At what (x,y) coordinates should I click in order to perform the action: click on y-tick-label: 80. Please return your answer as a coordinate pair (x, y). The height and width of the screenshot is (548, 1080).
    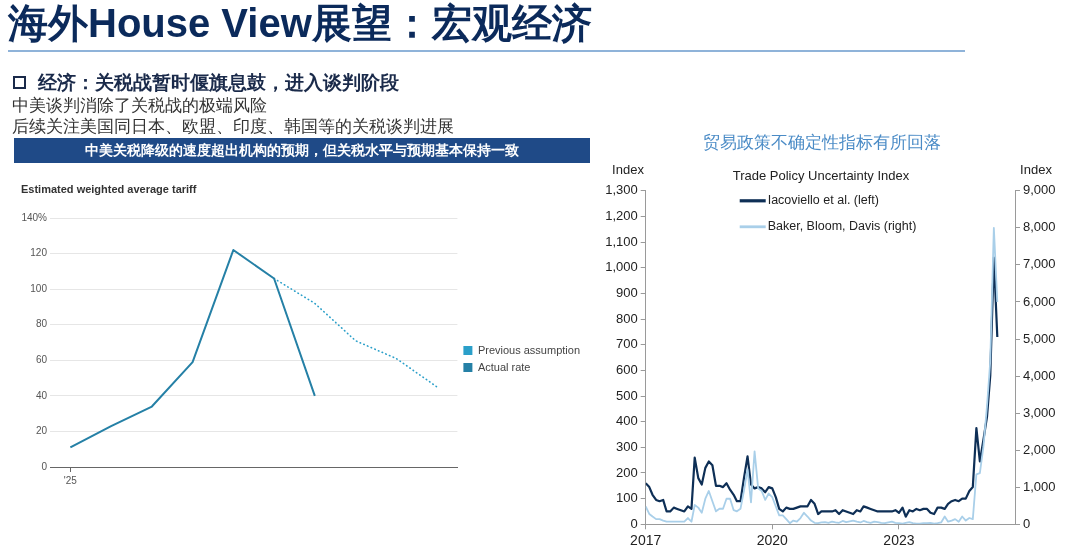
    Looking at the image, I should click on (41, 324).